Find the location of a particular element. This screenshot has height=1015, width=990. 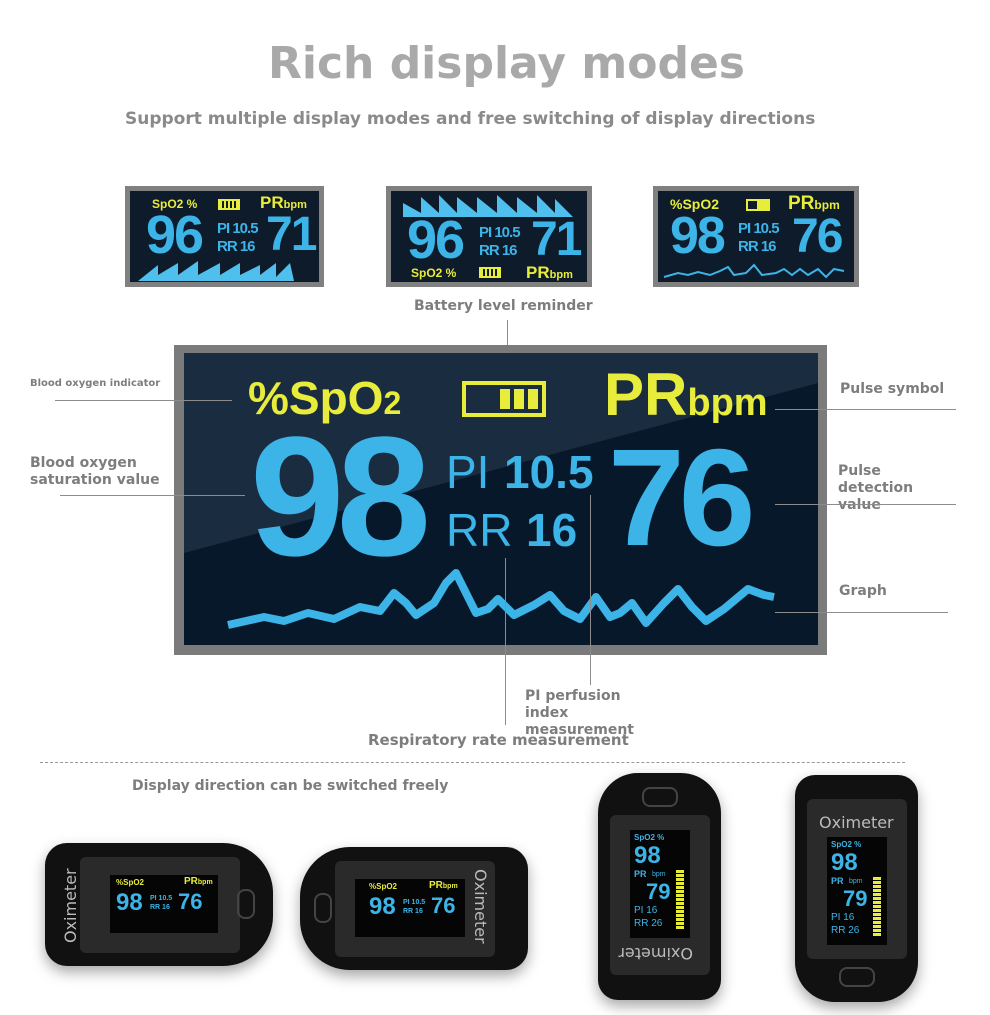

pi-label: PI is located at coordinates (468, 472).